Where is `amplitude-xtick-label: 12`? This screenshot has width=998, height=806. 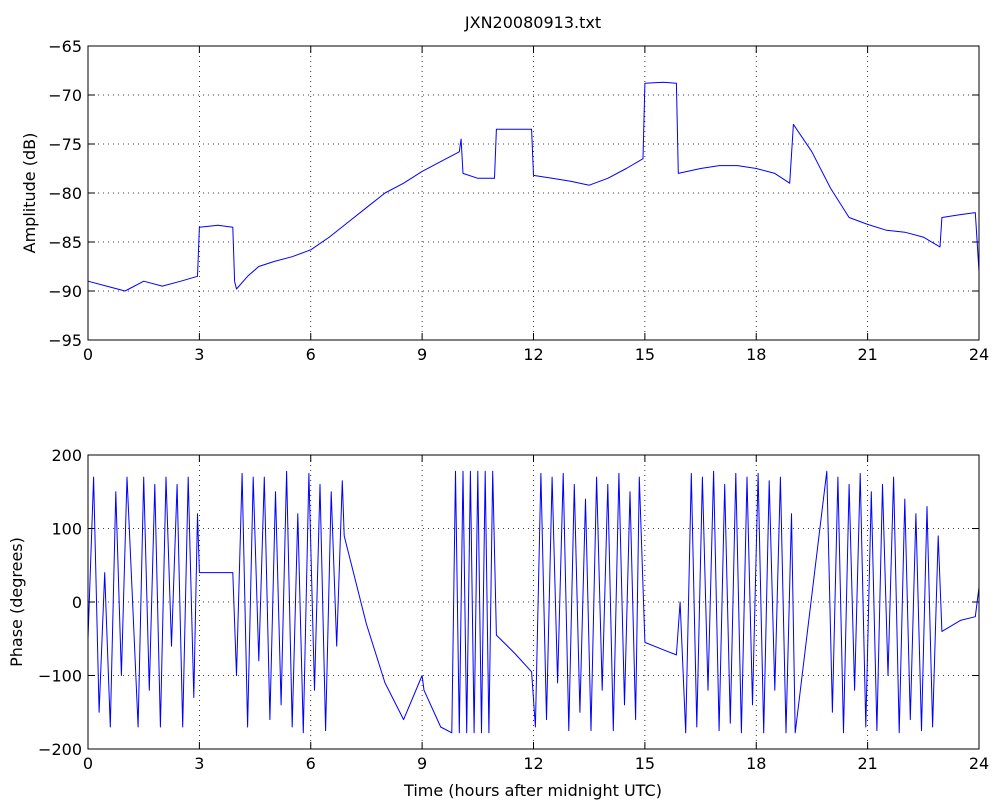
amplitude-xtick-label: 12 is located at coordinates (533, 354).